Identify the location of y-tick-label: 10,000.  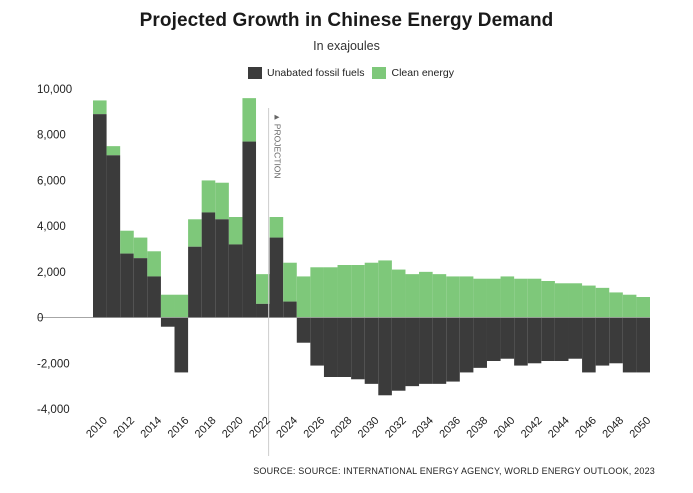
(54, 90).